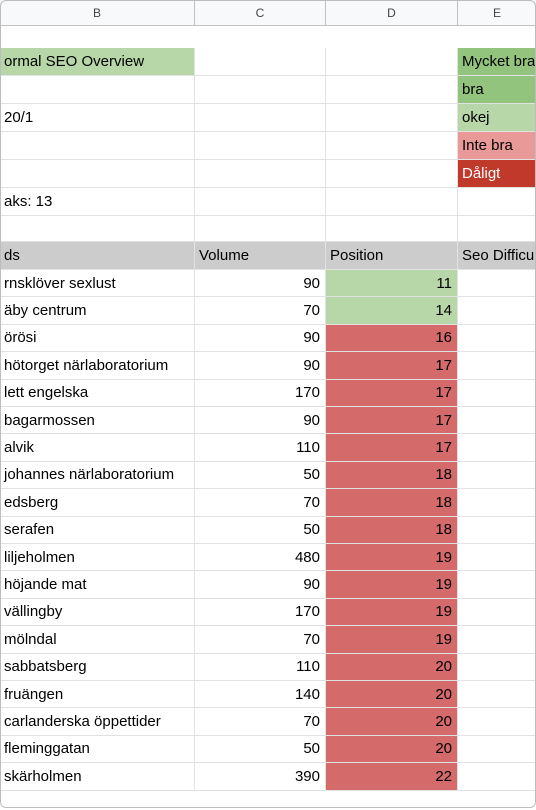 This screenshot has height=810, width=536. Describe the element at coordinates (97, 667) in the screenshot. I see `keyword-cell: sabbatsberg` at that location.